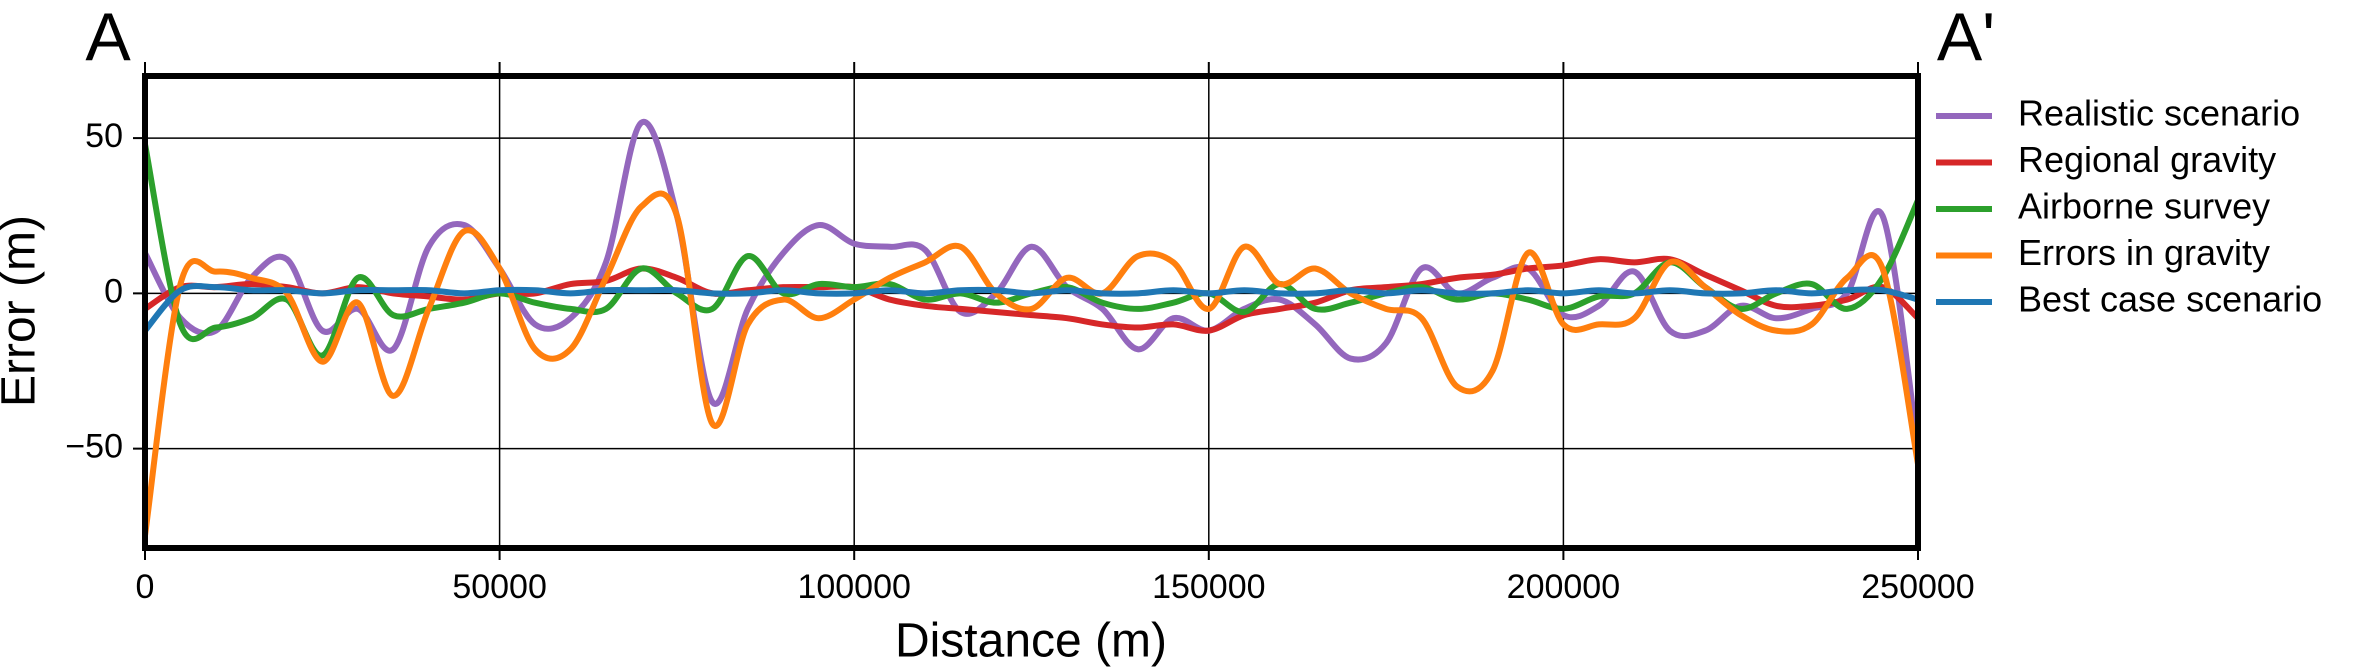  I want to click on y-tick-label: −50, so click(94, 447).